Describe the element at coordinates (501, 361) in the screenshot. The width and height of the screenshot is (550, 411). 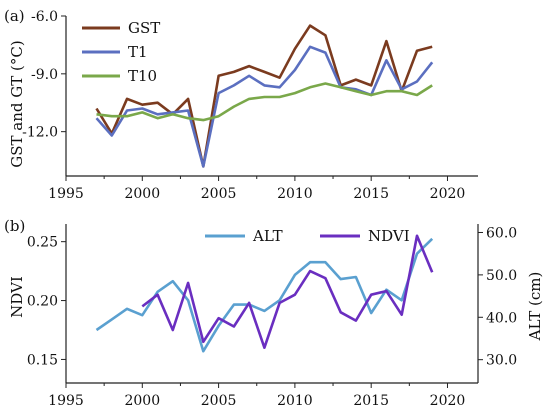
I see `b-y2-tick-label: 30.0` at that location.